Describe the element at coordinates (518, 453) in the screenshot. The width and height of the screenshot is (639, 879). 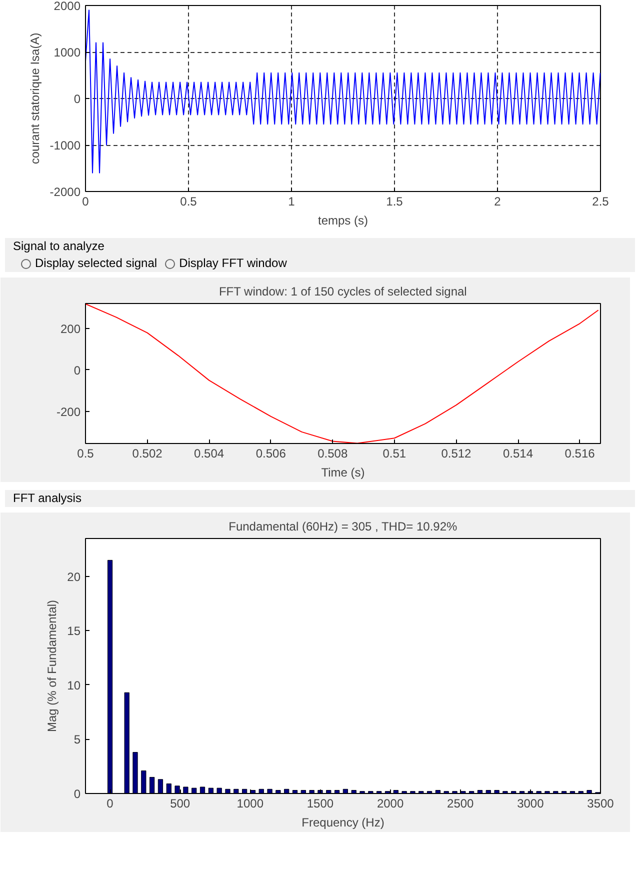
I see `x-tick-label: 0.514` at that location.